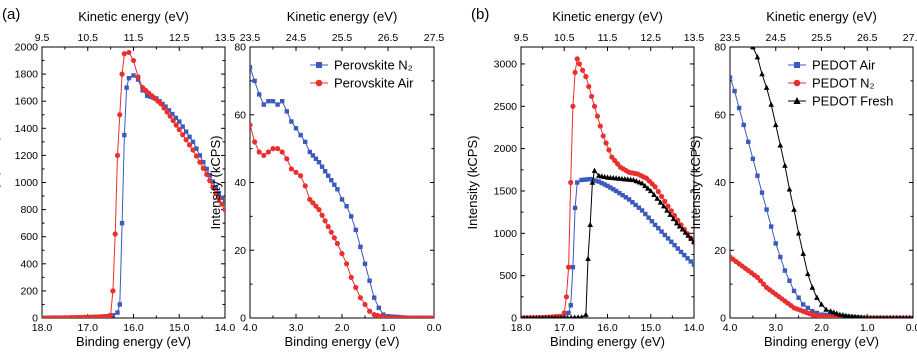 This screenshot has width=917, height=358. What do you see at coordinates (133, 328) in the screenshot?
I see `x-tick-label: 16.0` at bounding box center [133, 328].